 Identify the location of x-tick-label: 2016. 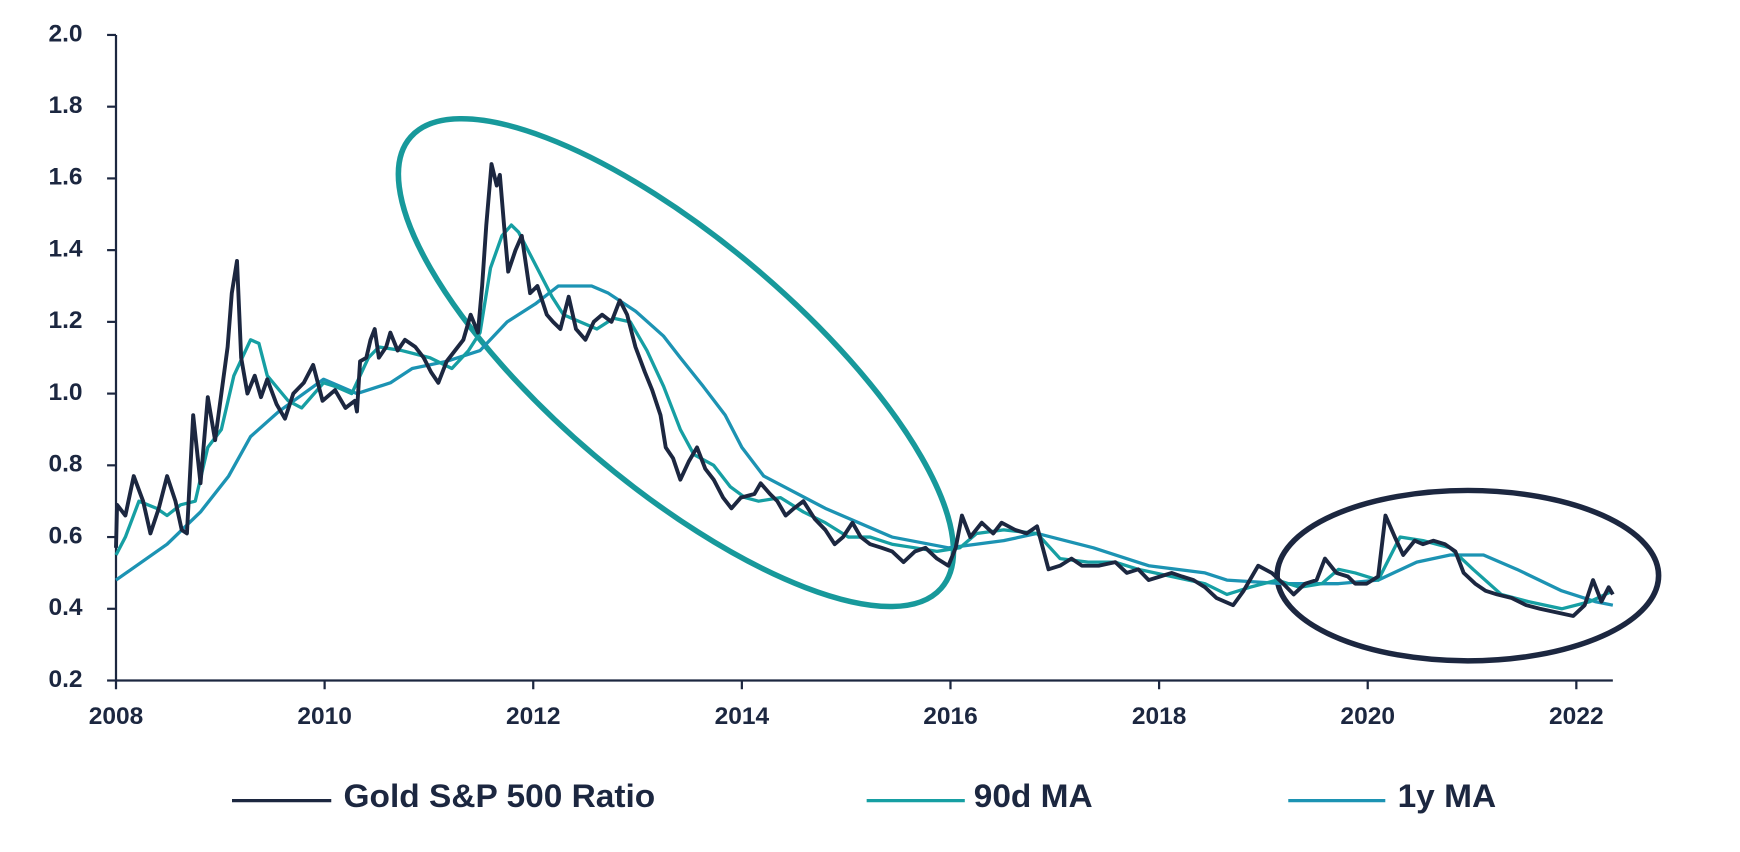
(950, 716).